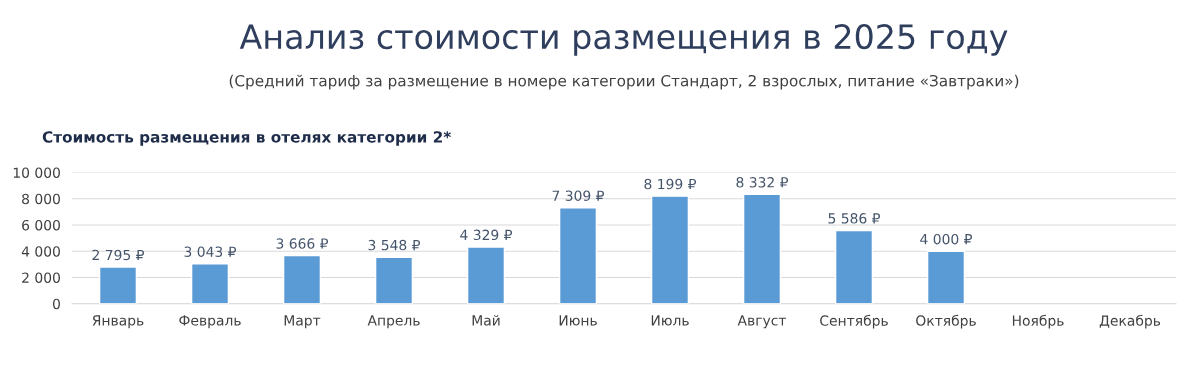 The height and width of the screenshot is (375, 1200). I want to click on chart-title: Анализ стоимости размещения в 2025 году, so click(623, 40).